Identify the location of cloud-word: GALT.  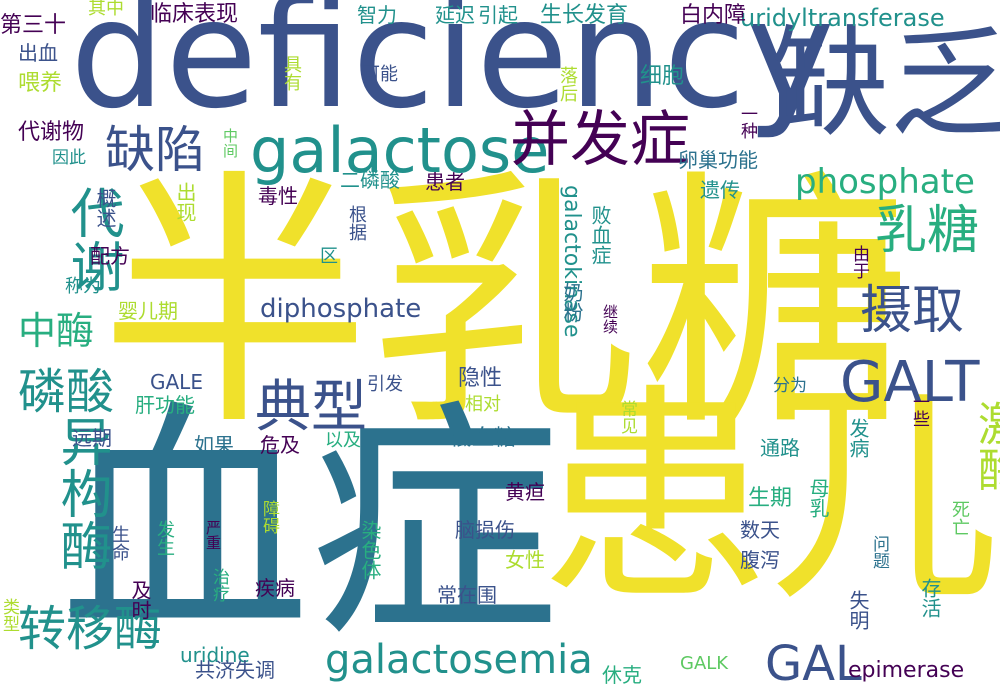
(910, 382).